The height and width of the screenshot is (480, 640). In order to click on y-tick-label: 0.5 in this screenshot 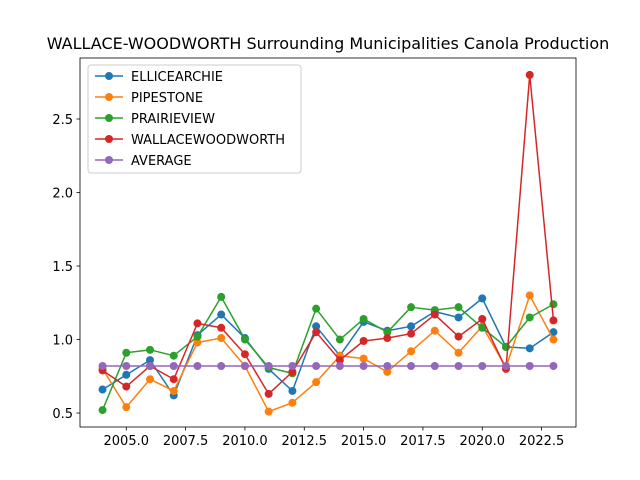, I will do `click(62, 414)`.